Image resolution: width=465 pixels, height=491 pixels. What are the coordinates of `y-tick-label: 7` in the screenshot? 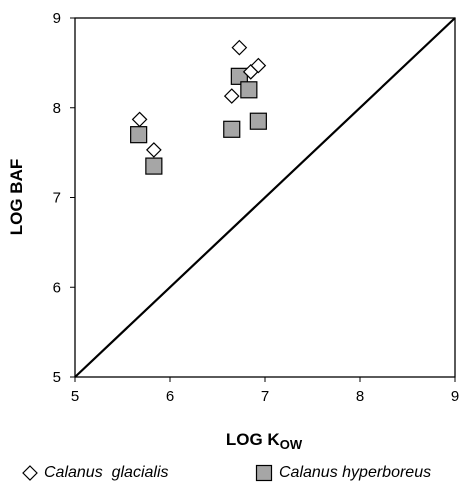 It's located at (57, 198).